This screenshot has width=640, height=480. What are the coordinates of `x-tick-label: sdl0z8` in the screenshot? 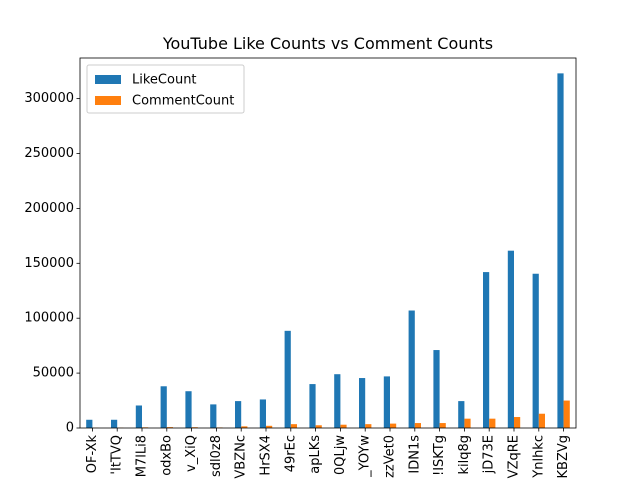 It's located at (216, 456).